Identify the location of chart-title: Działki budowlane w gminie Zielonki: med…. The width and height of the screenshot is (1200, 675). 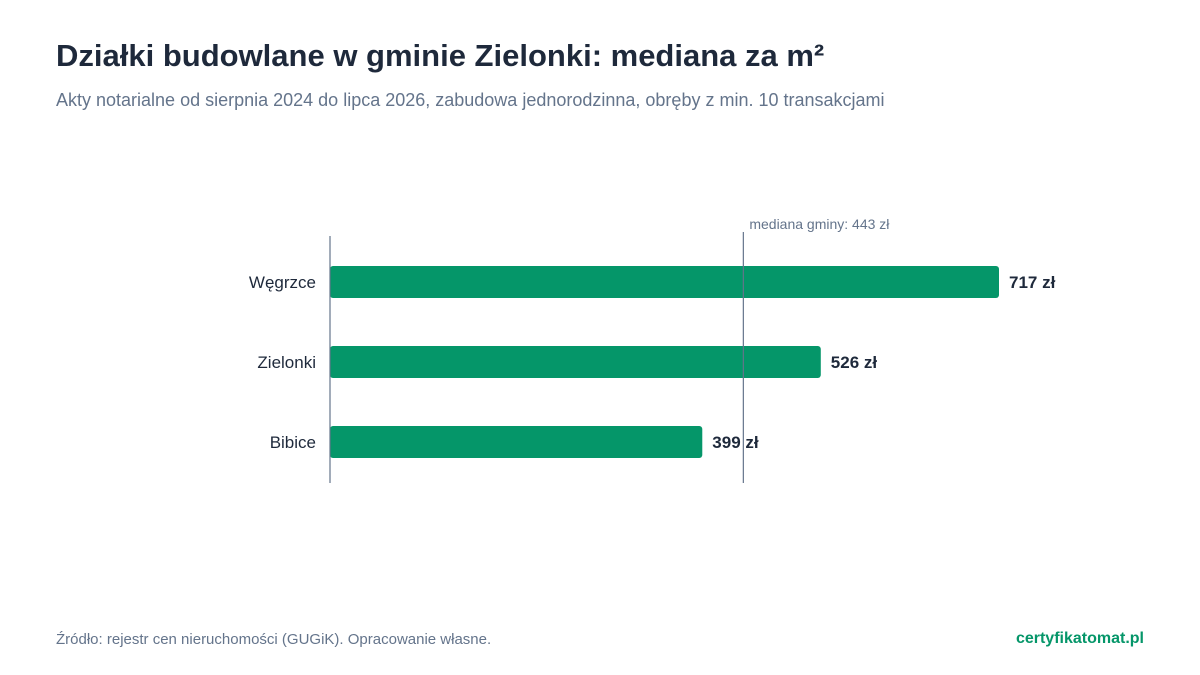
(440, 55).